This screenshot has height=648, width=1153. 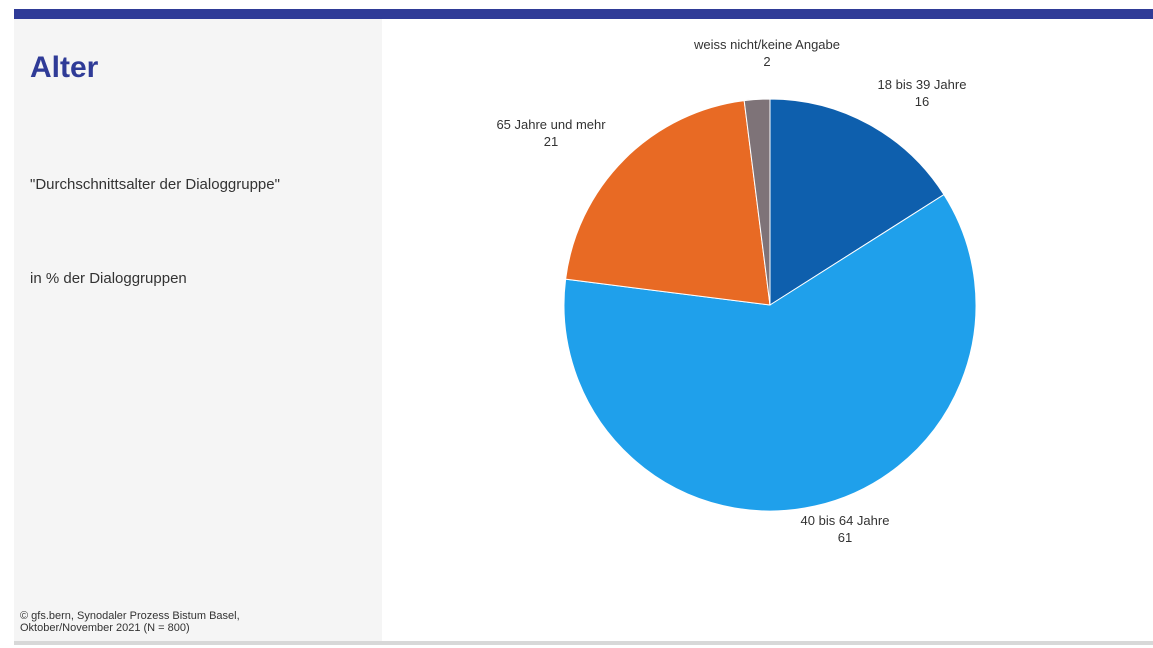 I want to click on slice-value-1: 61, so click(x=845, y=537).